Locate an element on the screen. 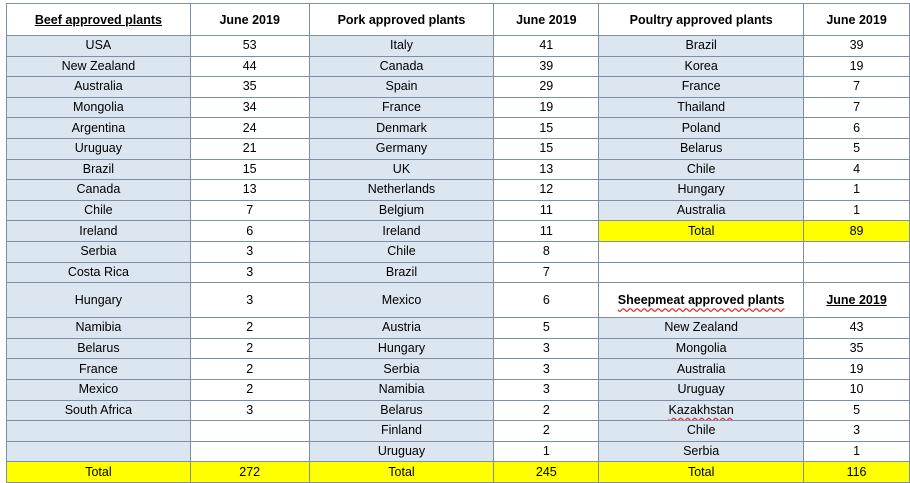 The height and width of the screenshot is (483, 910). sheep-country: Serbia is located at coordinates (701, 451).